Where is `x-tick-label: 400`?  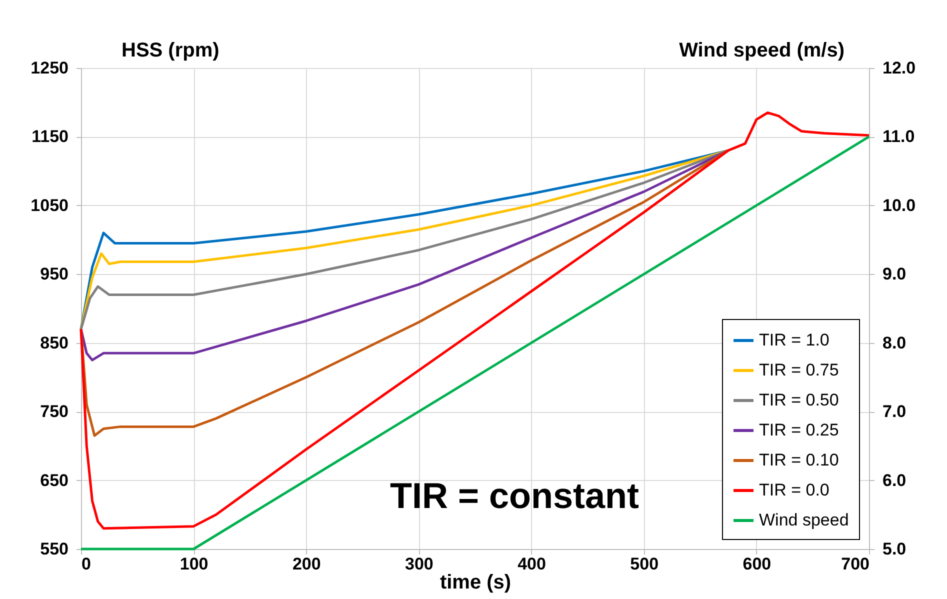 x-tick-label: 400 is located at coordinates (532, 564).